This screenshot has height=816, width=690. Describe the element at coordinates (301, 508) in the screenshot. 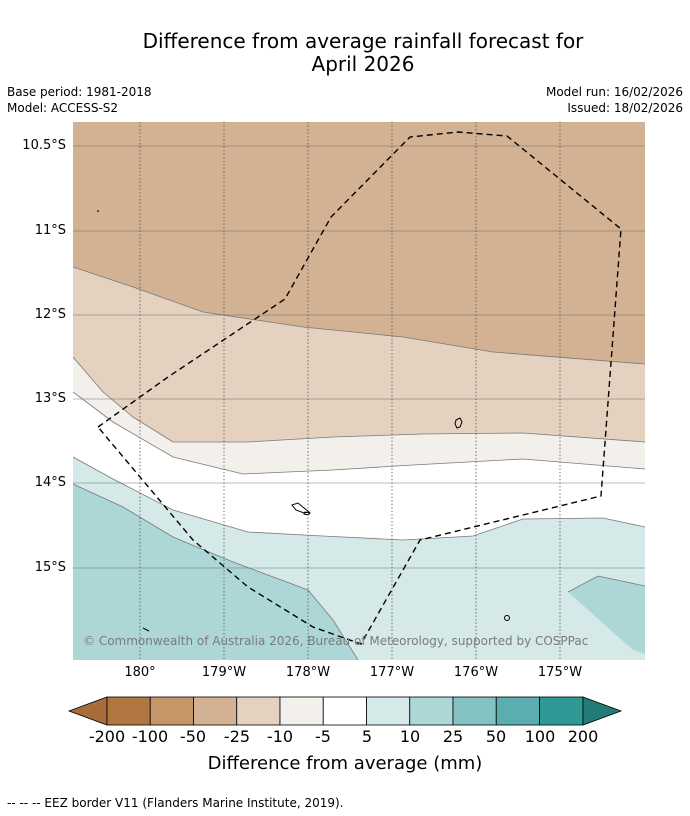

I see `island-central` at that location.